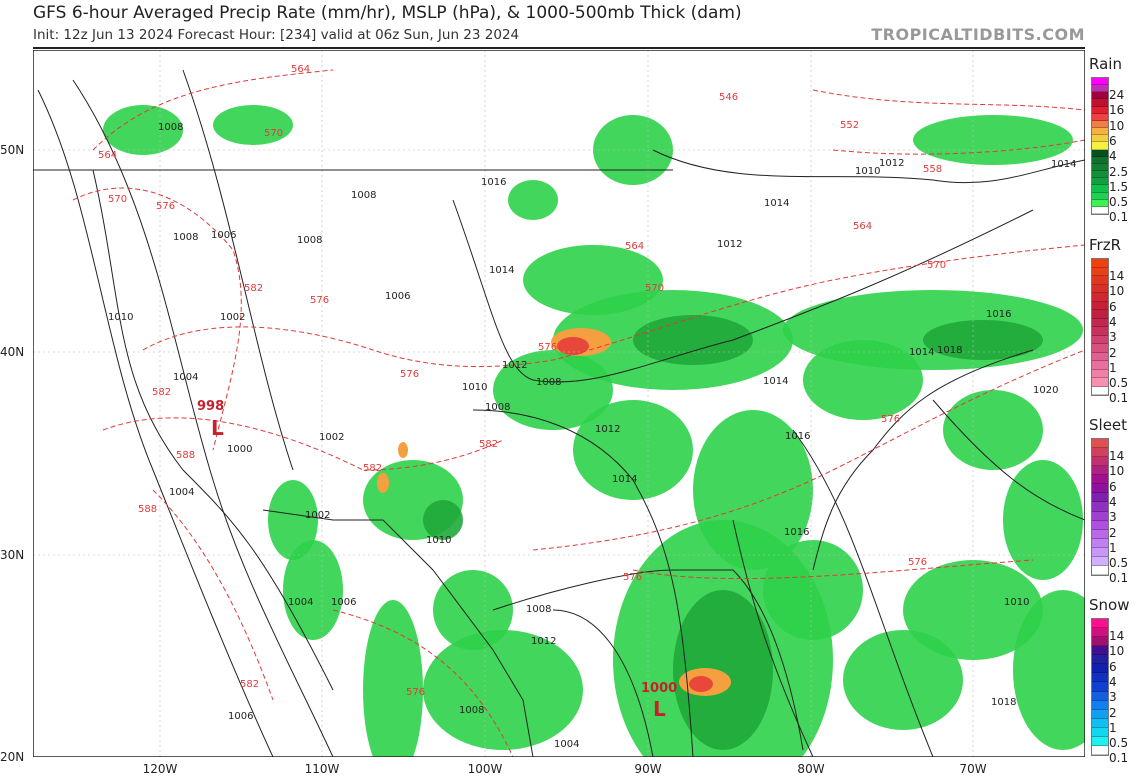  What do you see at coordinates (1117, 636) in the screenshot?
I see `legend-tick: 14` at bounding box center [1117, 636].